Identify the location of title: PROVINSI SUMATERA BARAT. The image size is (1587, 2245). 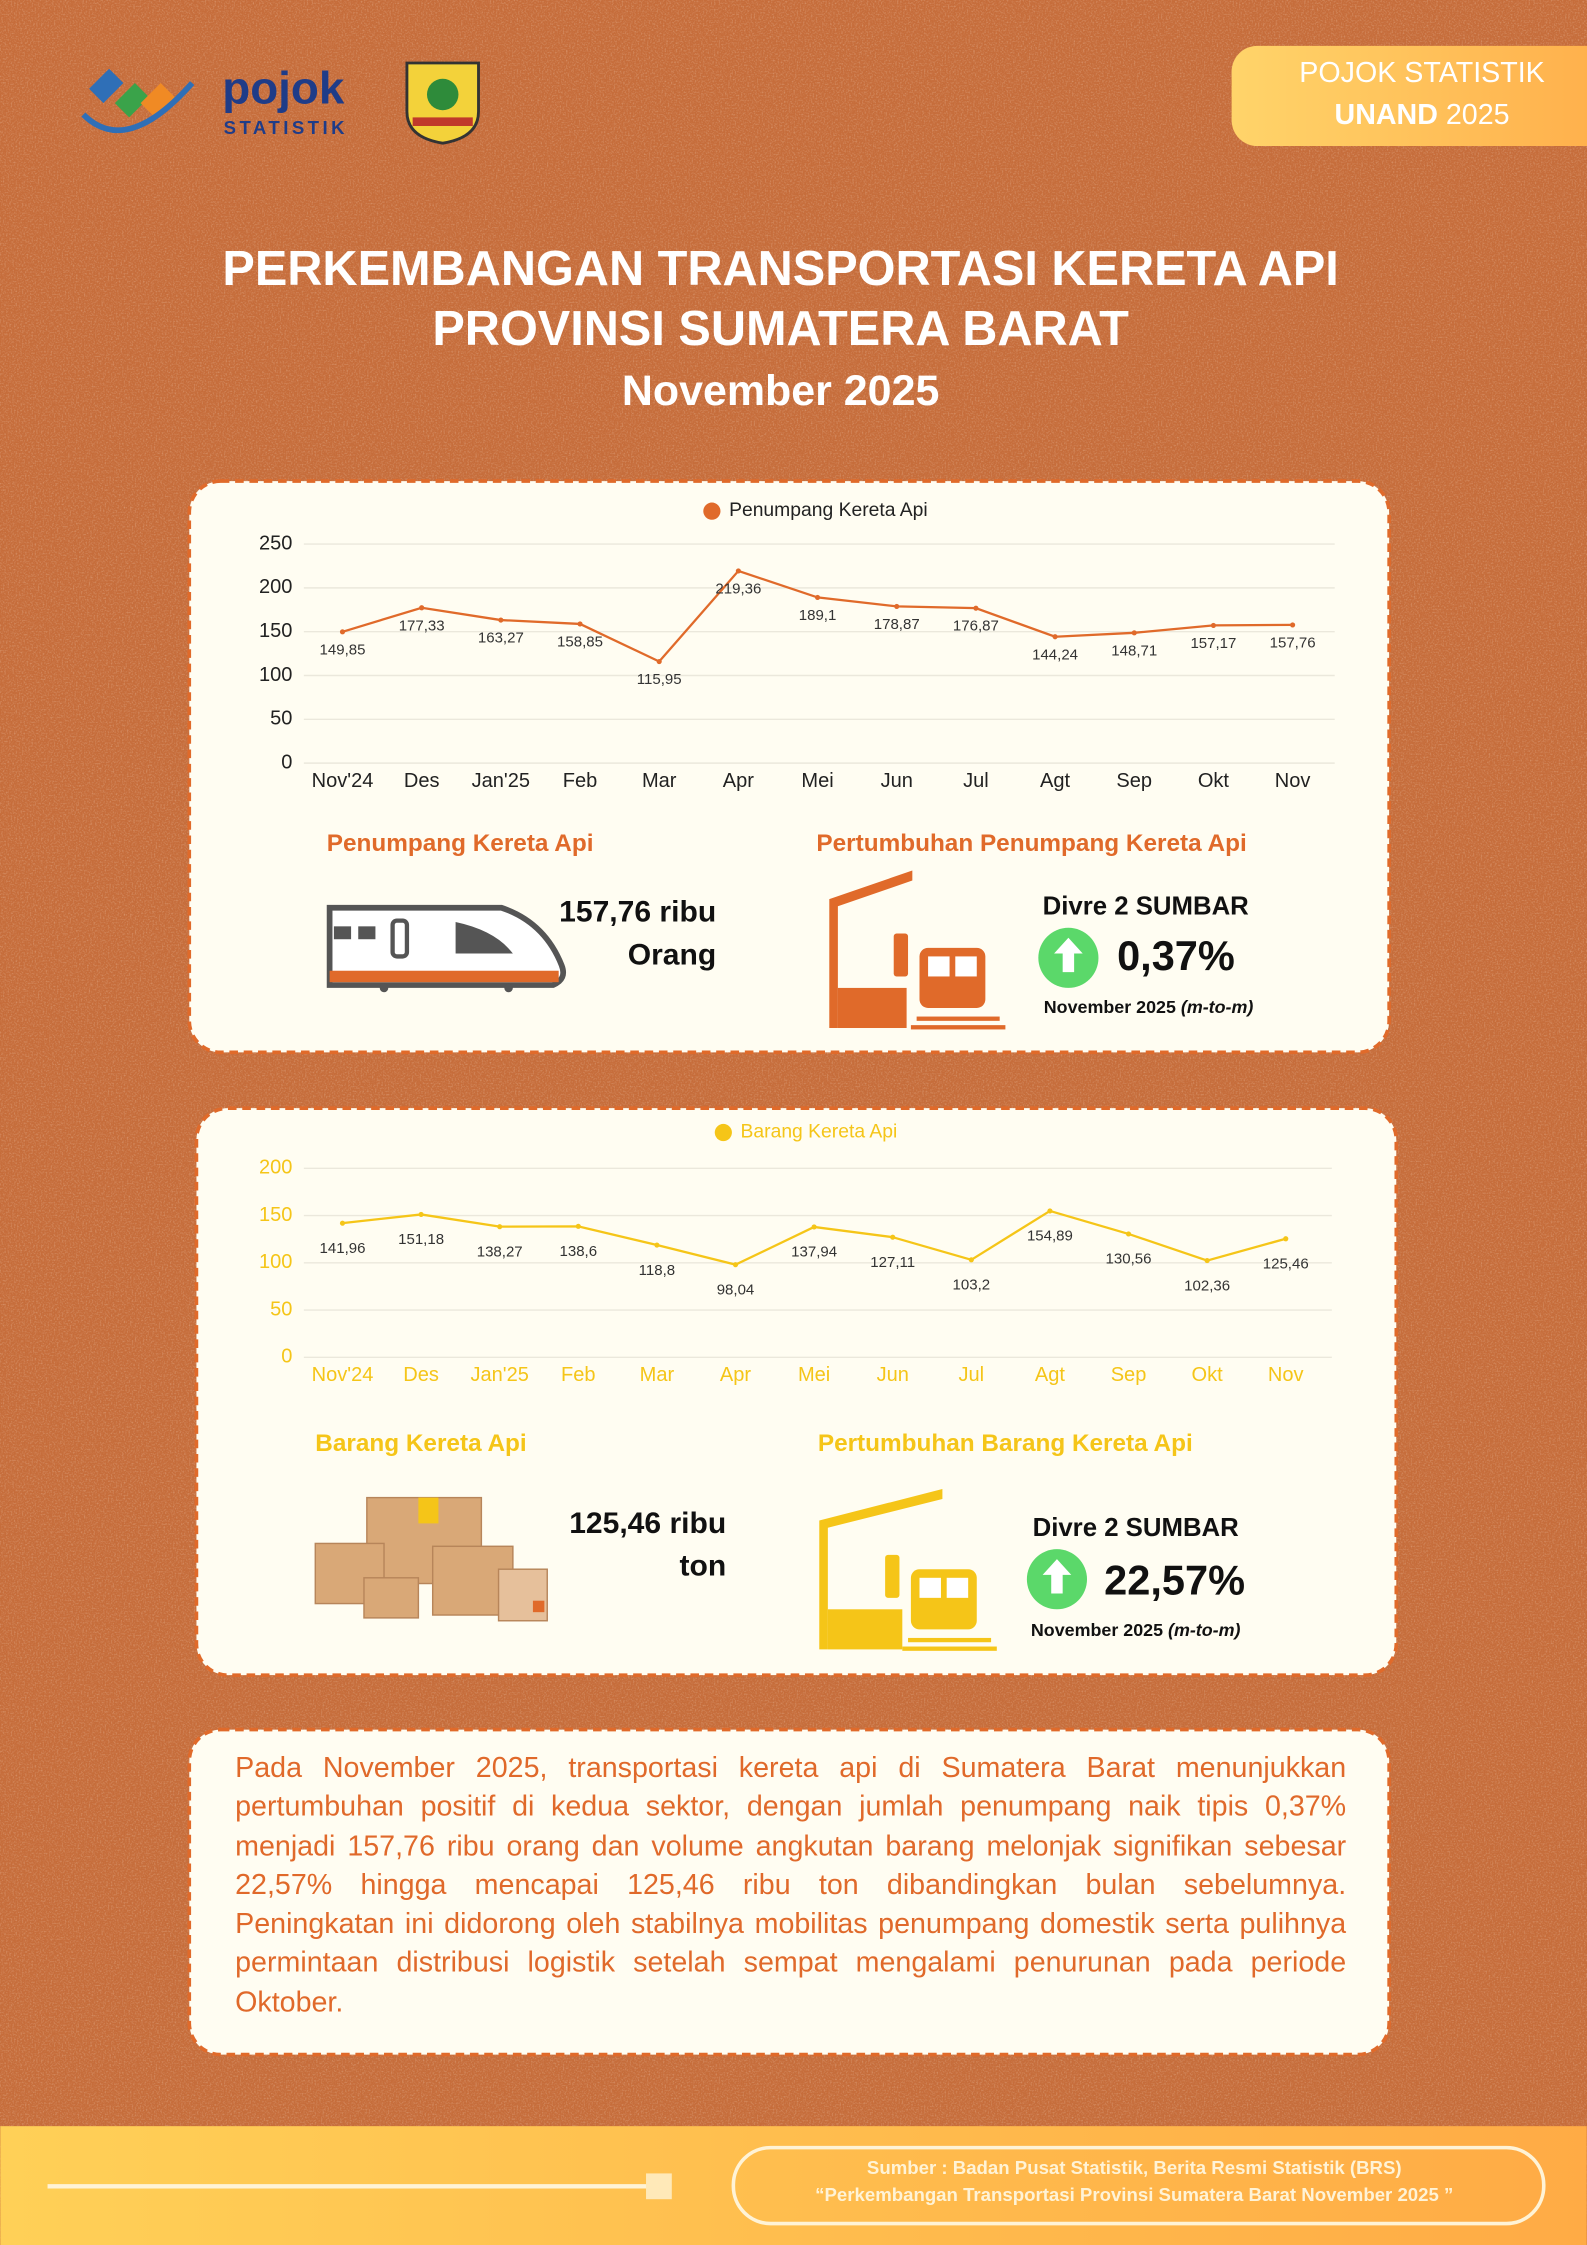
(780, 329).